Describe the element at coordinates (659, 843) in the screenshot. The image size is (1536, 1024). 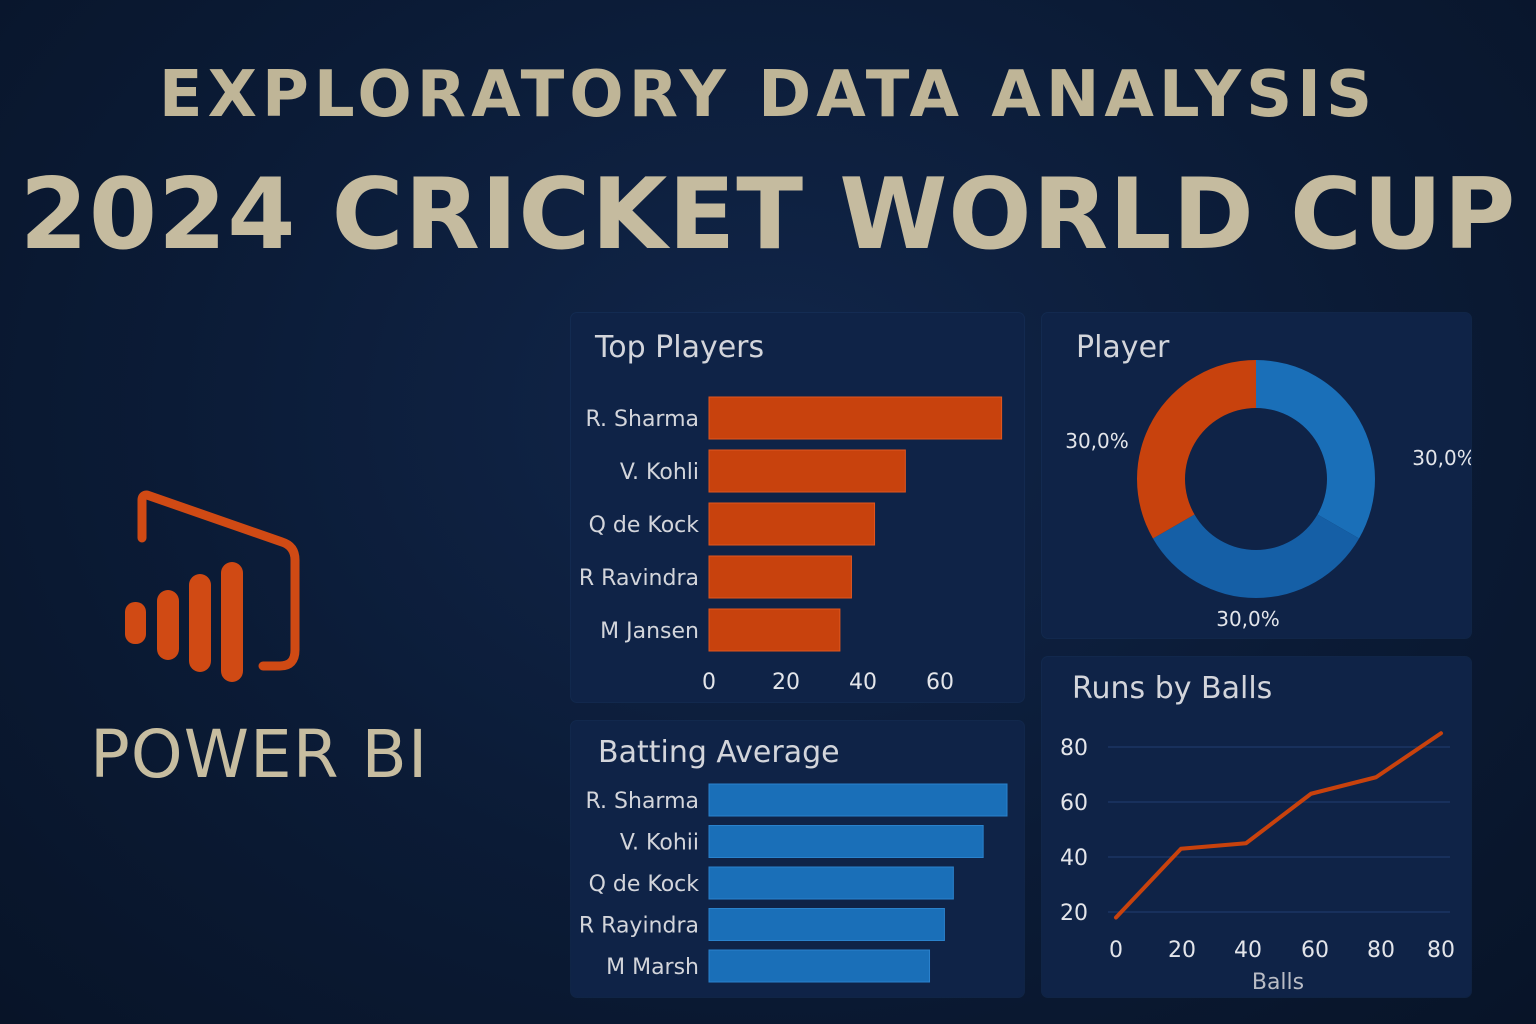
I see `bar-label: V. Kohii` at that location.